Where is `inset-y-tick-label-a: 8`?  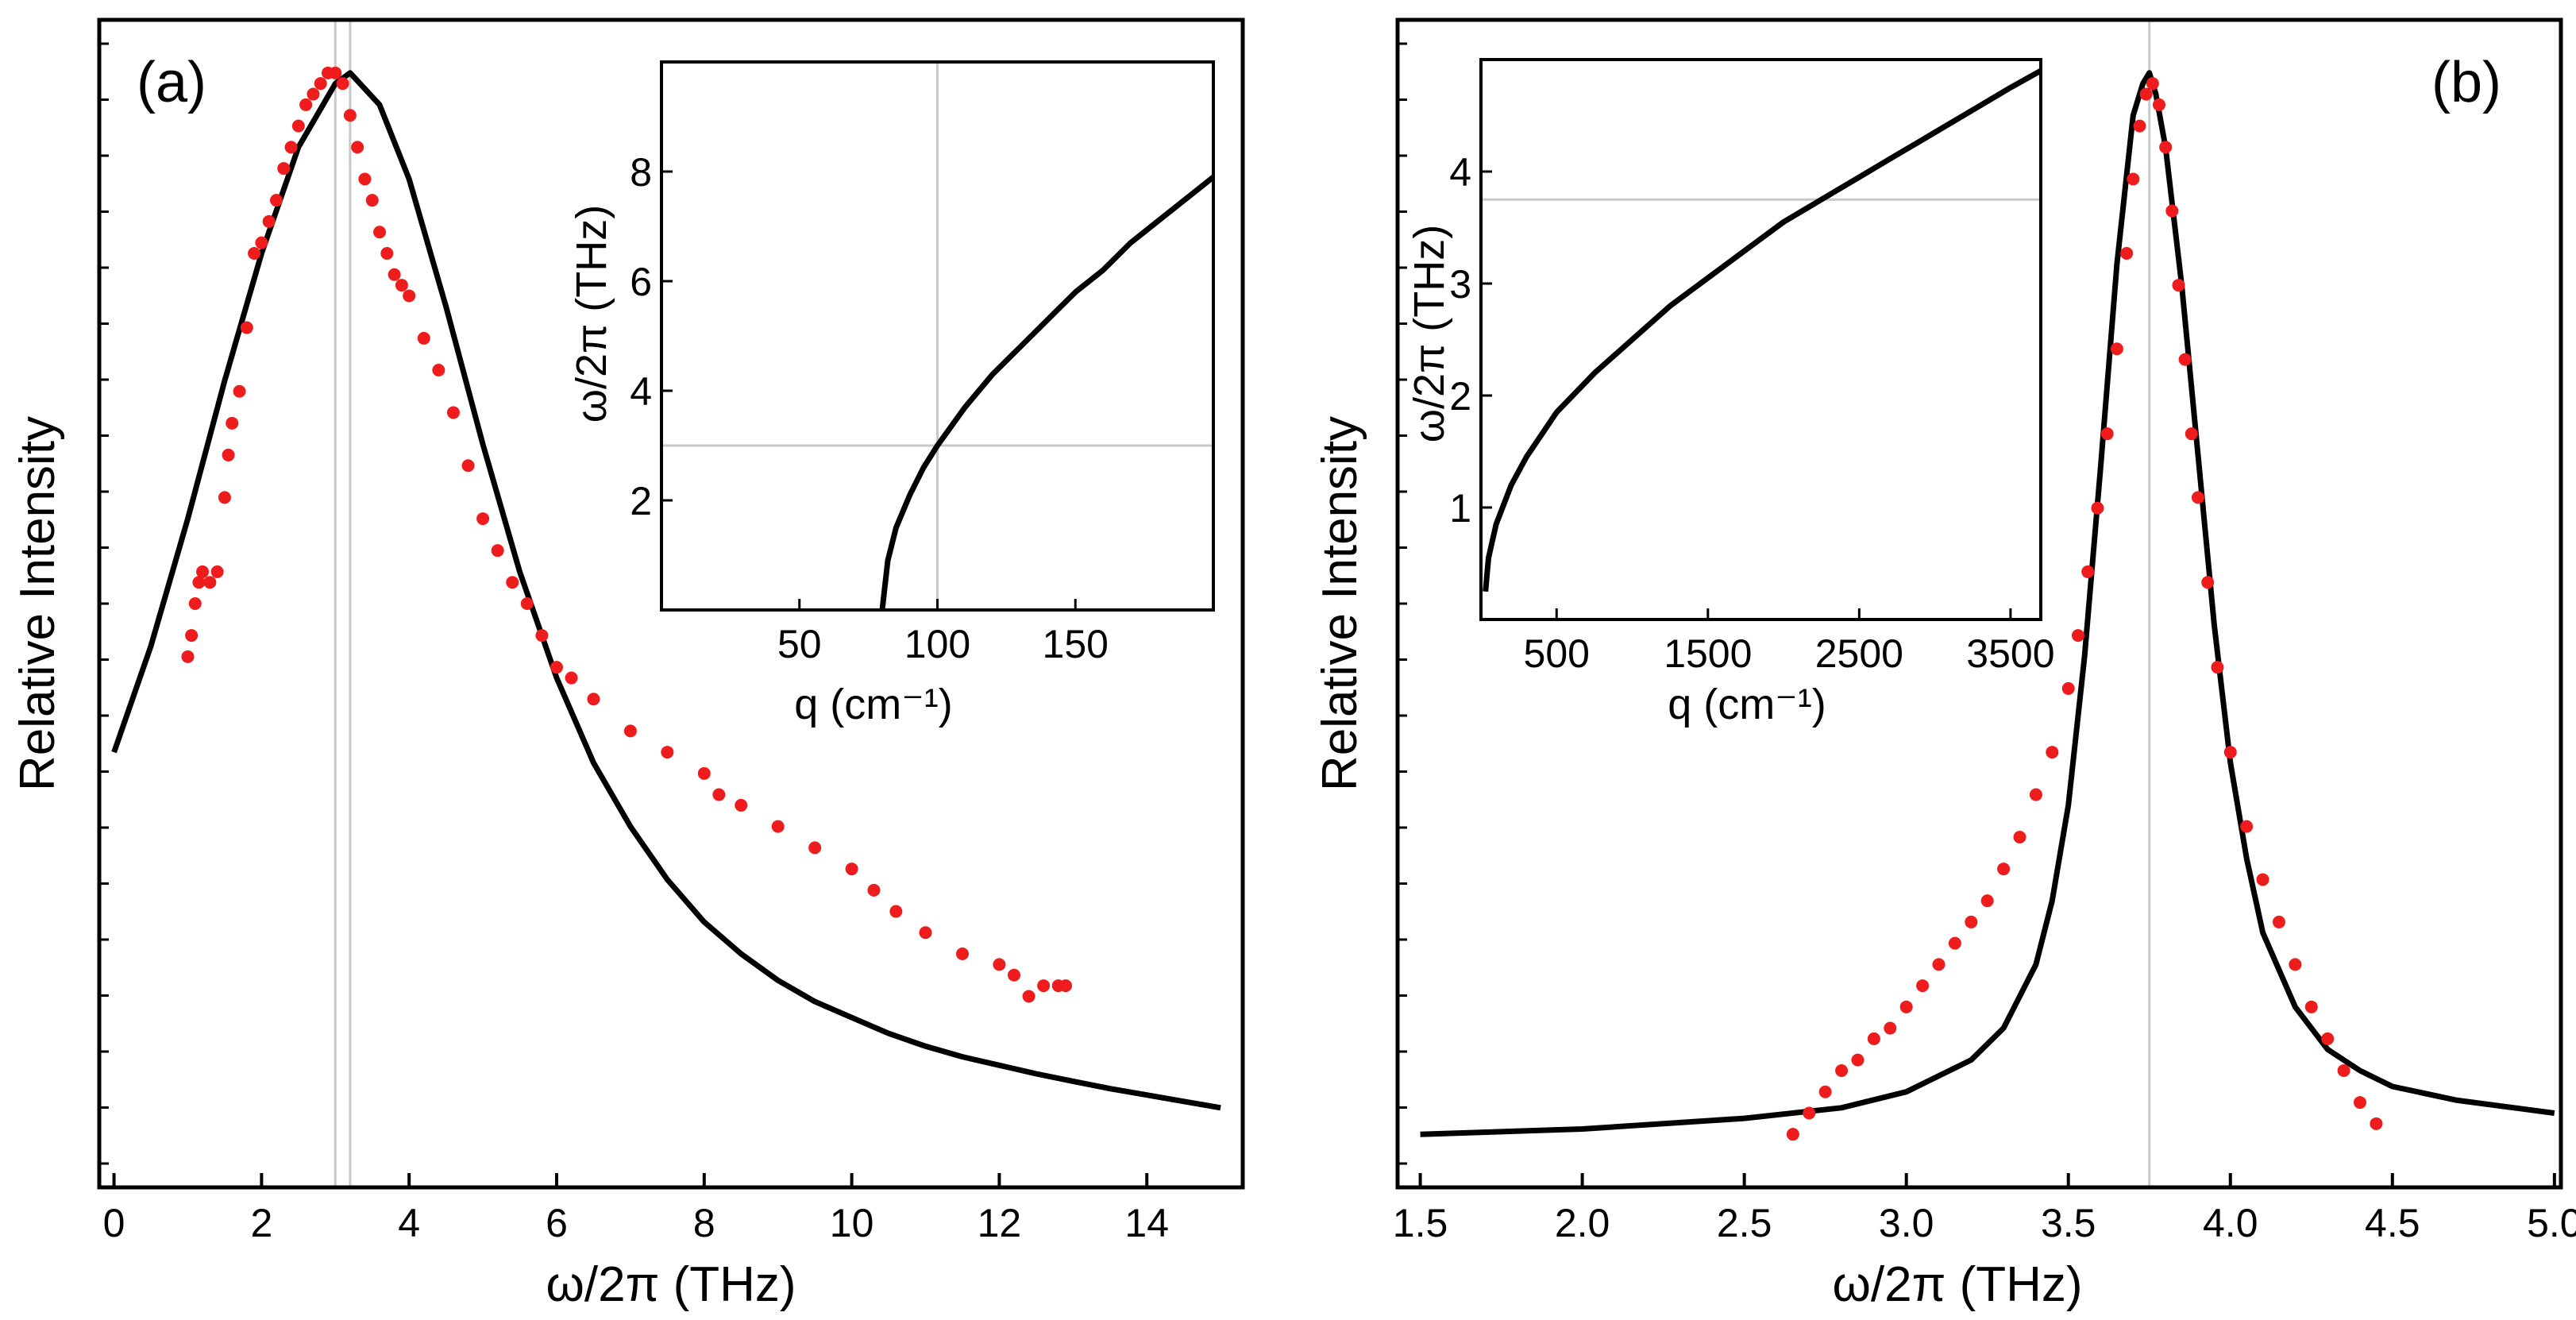 inset-y-tick-label-a: 8 is located at coordinates (641, 172).